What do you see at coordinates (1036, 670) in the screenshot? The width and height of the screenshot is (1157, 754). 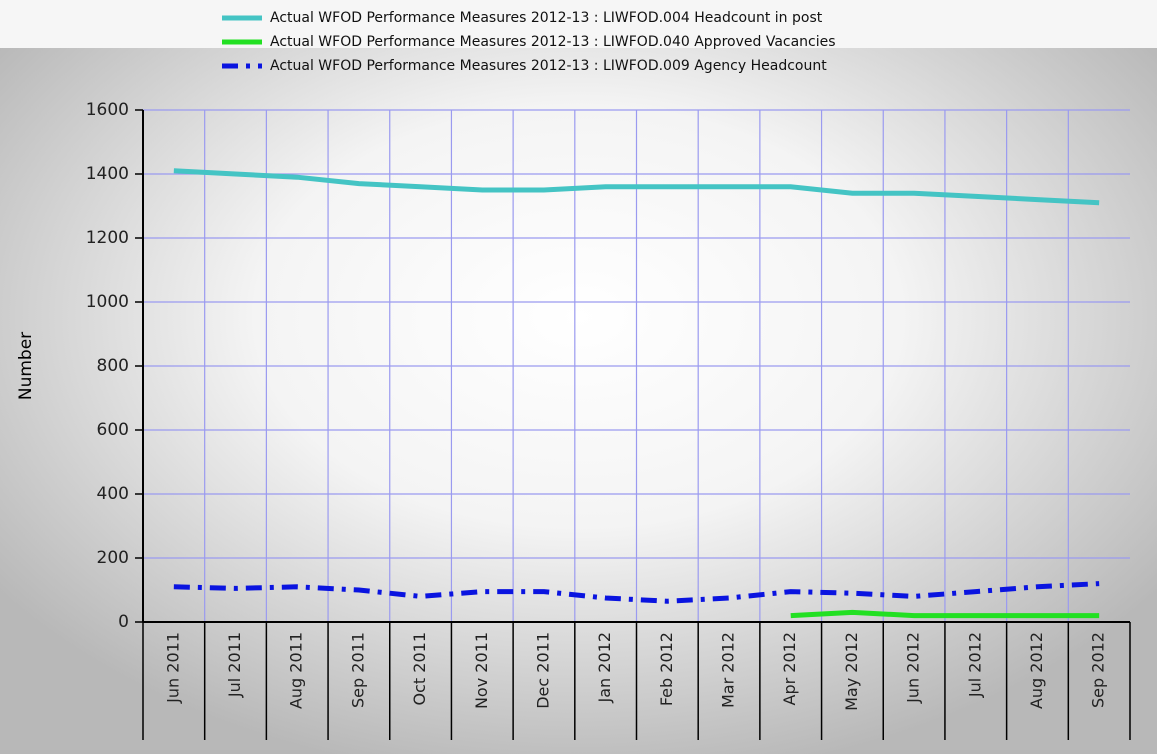 I see `x-tick-label: Aug 2012` at bounding box center [1036, 670].